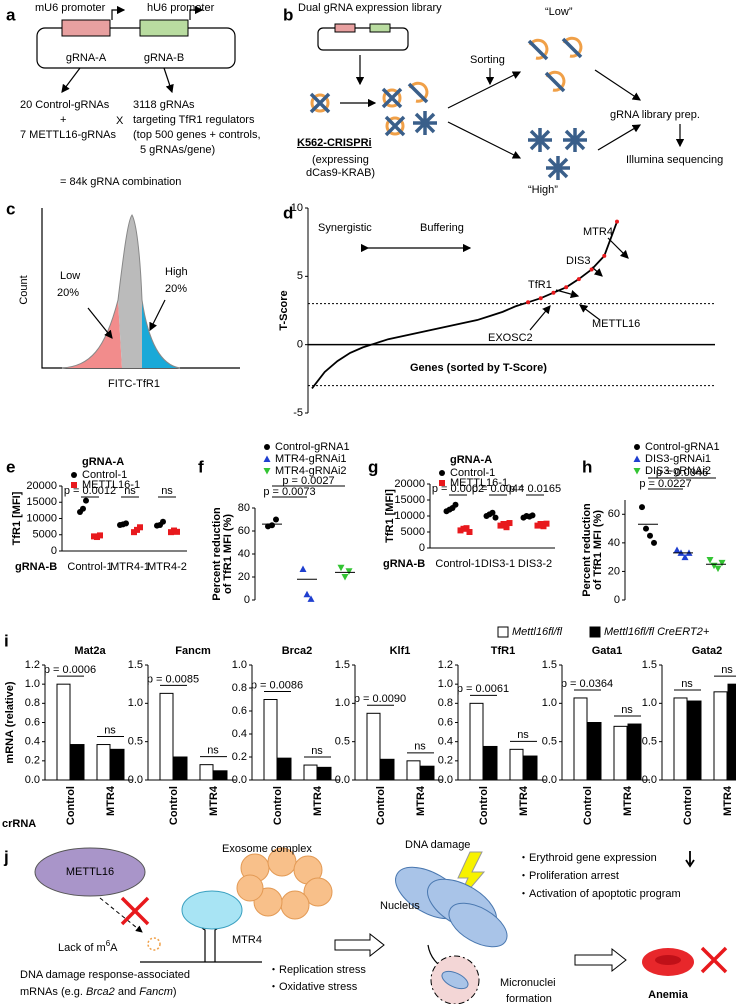 The height and width of the screenshot is (1004, 736). What do you see at coordinates (598, 232) in the screenshot?
I see `annotation: MTR4` at bounding box center [598, 232].